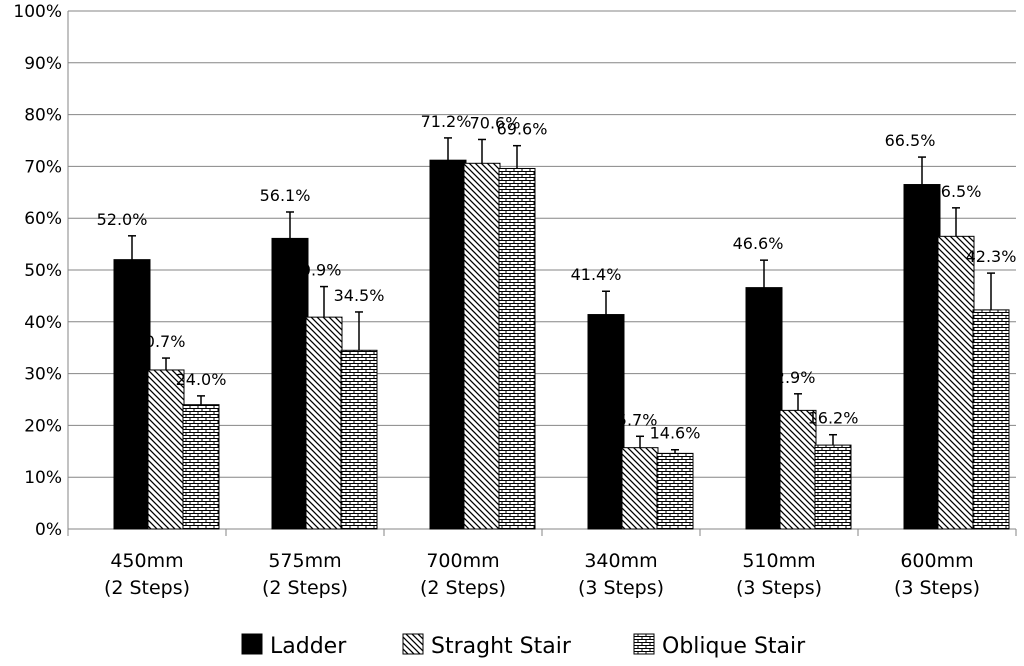 The height and width of the screenshot is (666, 1024). I want to click on data-label: 24.0%, so click(201, 379).